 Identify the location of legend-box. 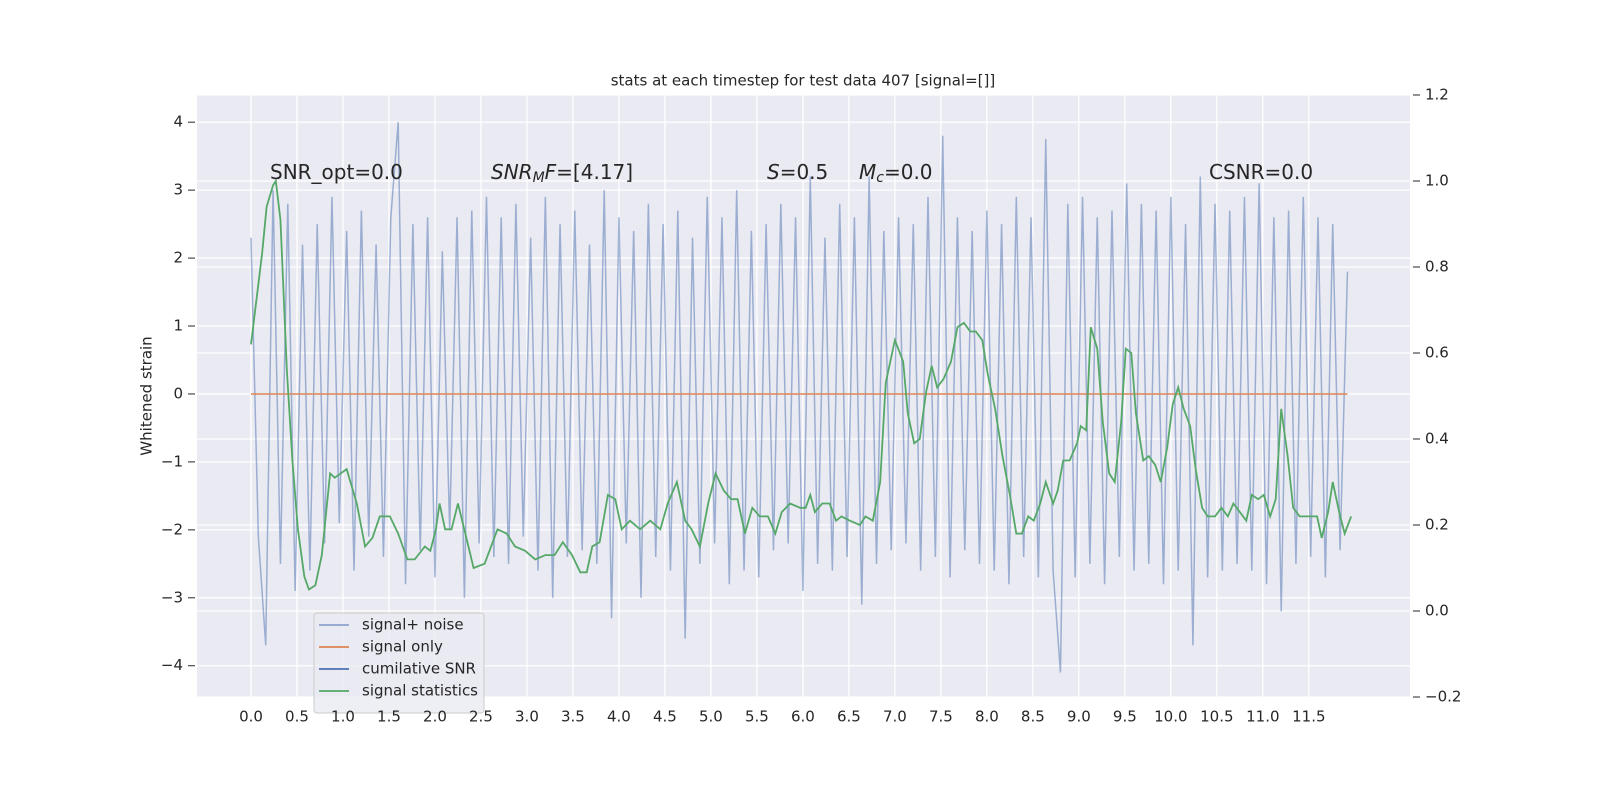
(399, 663).